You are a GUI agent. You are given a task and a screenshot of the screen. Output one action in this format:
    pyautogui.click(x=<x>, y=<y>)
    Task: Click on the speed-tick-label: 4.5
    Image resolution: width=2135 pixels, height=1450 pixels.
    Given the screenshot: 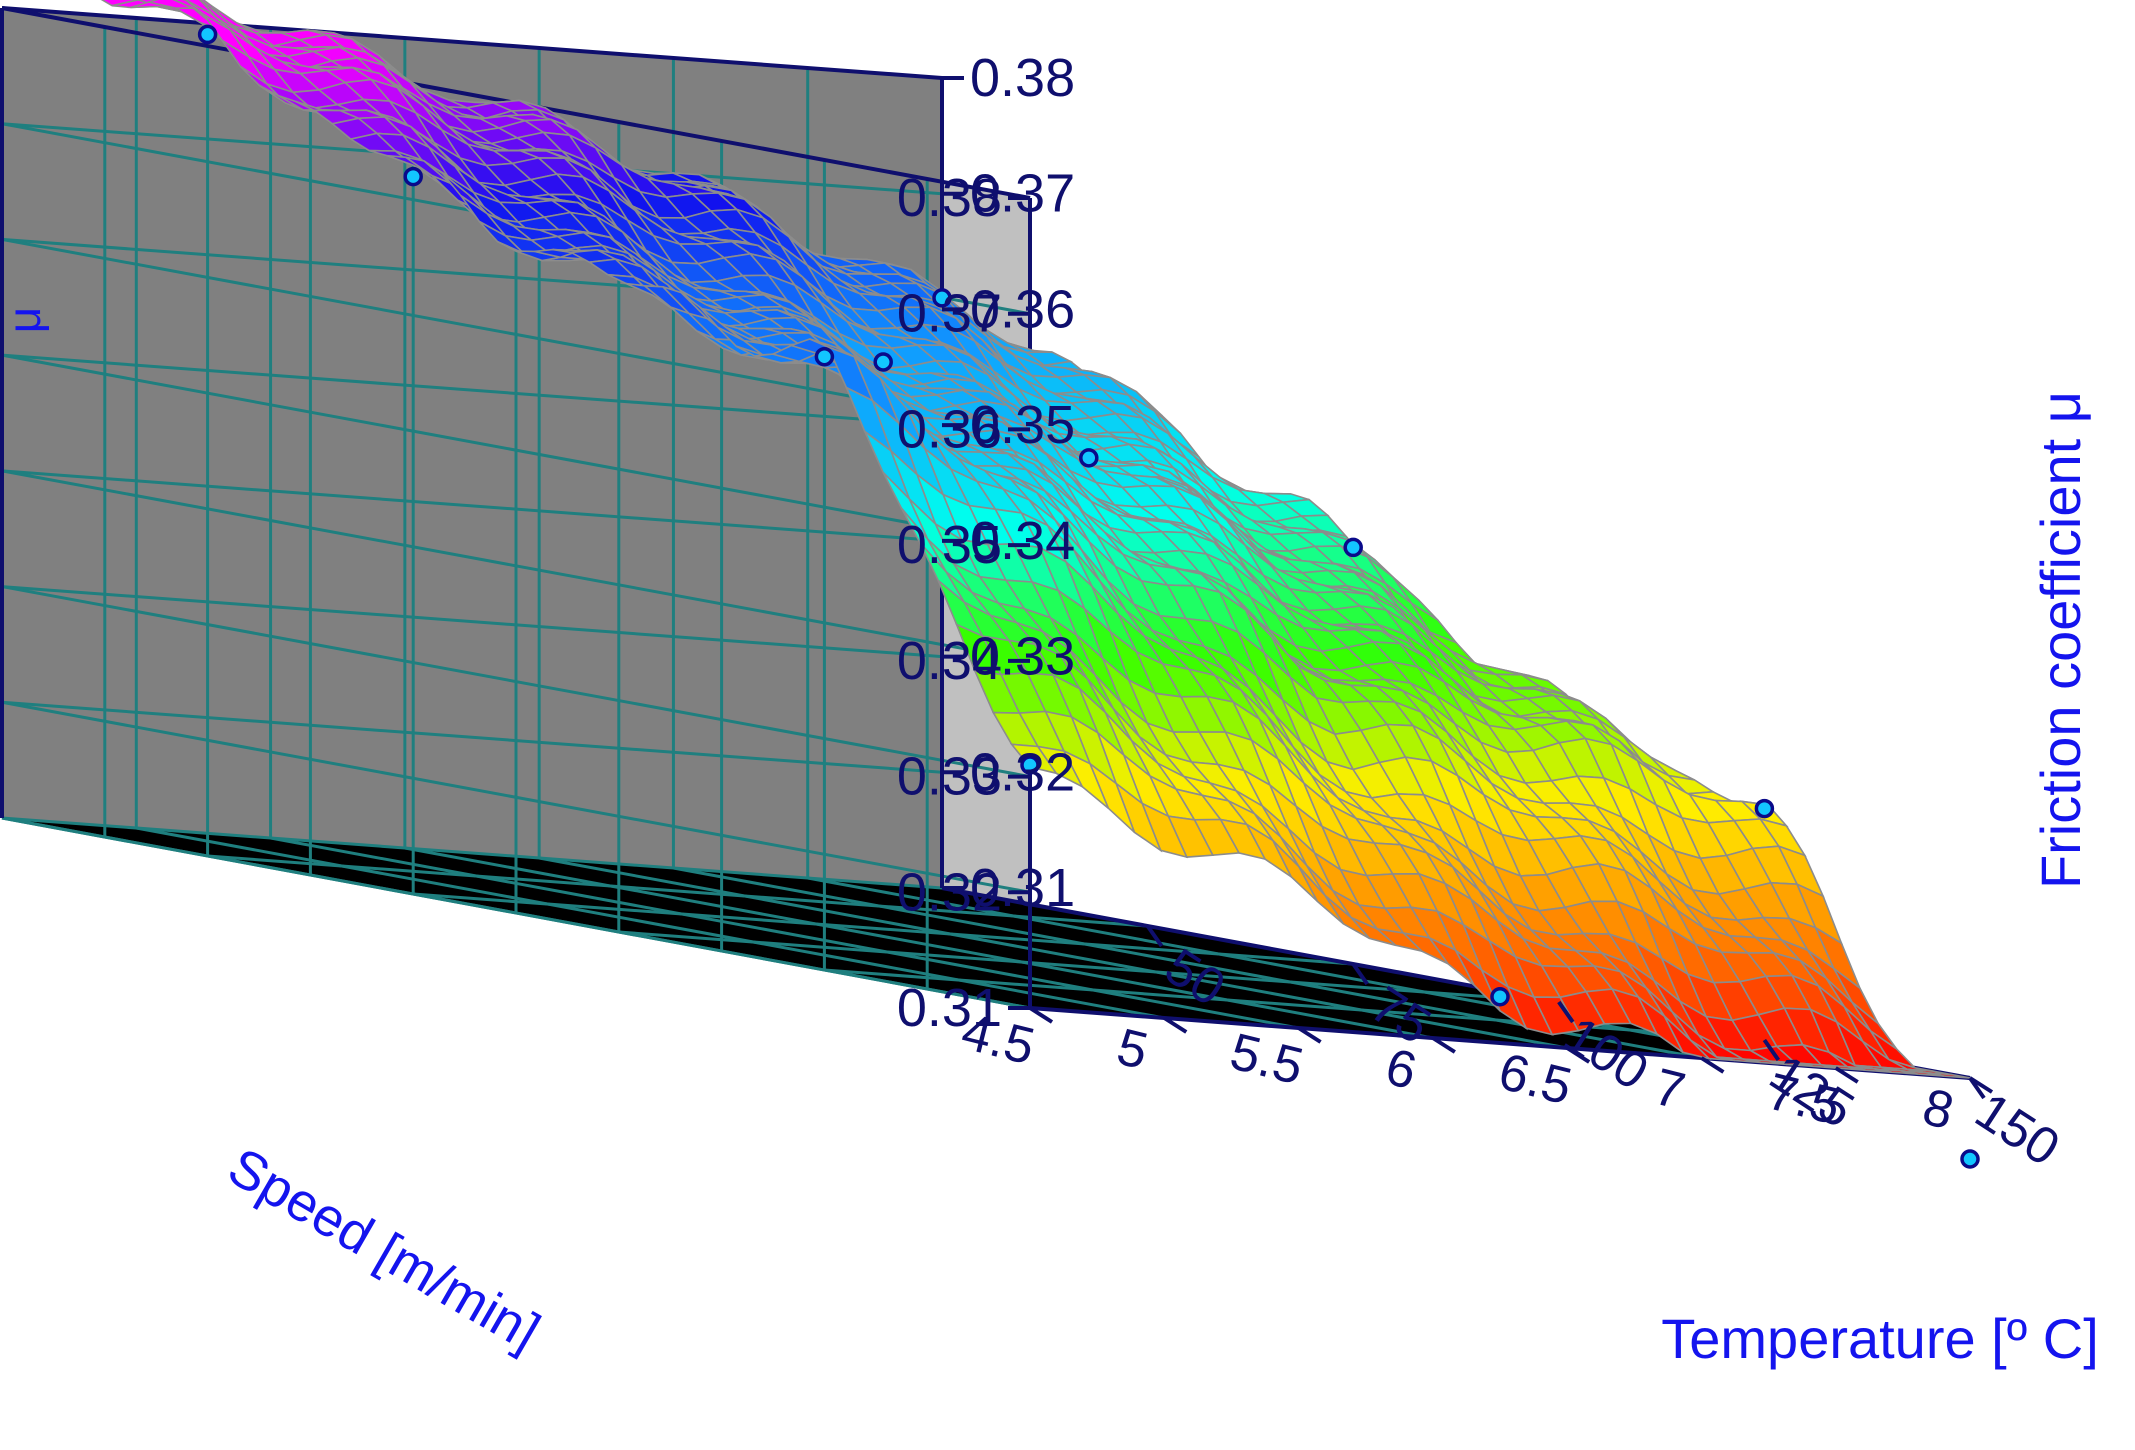 What is the action you would take?
    pyautogui.click(x=998, y=1040)
    